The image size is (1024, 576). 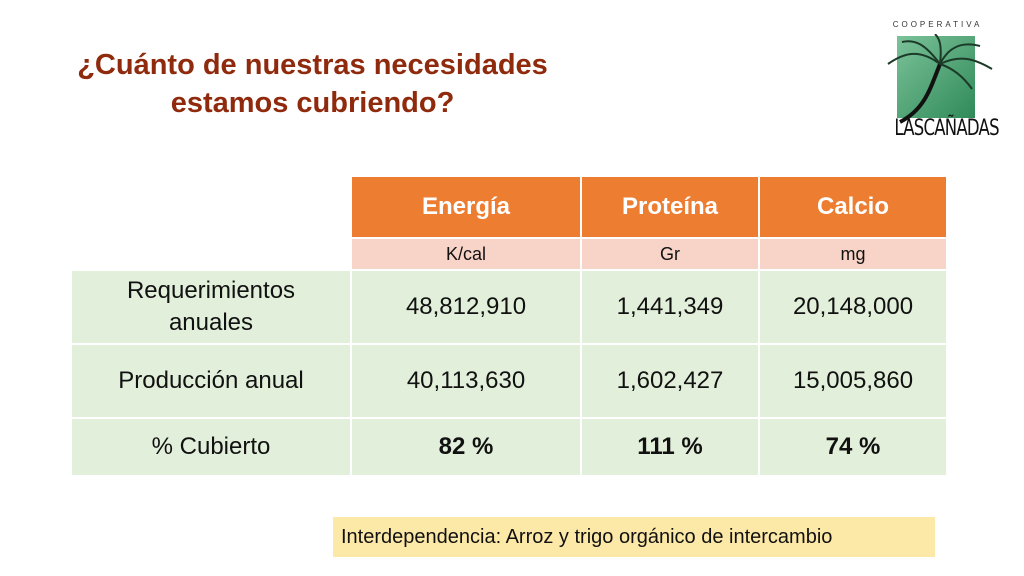 I want to click on cell: 82 %, so click(x=466, y=447).